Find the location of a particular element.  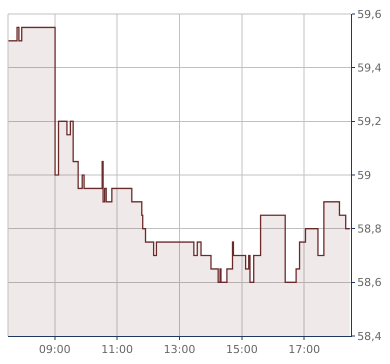

y-tick-label: 58,6 is located at coordinates (369, 283).